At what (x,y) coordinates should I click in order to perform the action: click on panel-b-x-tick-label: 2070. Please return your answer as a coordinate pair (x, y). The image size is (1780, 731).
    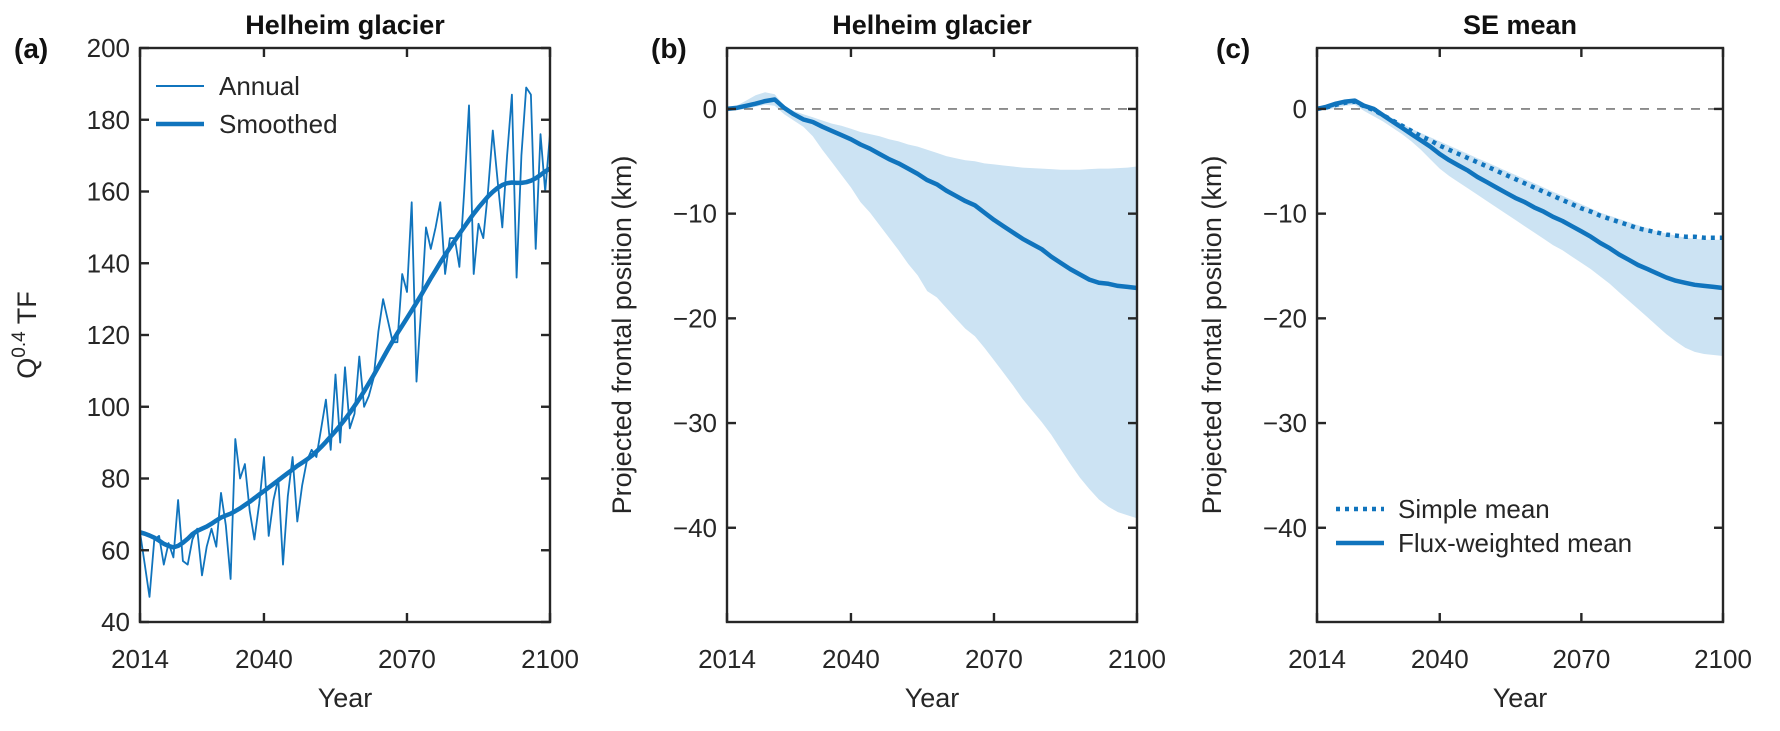
    Looking at the image, I should click on (994, 659).